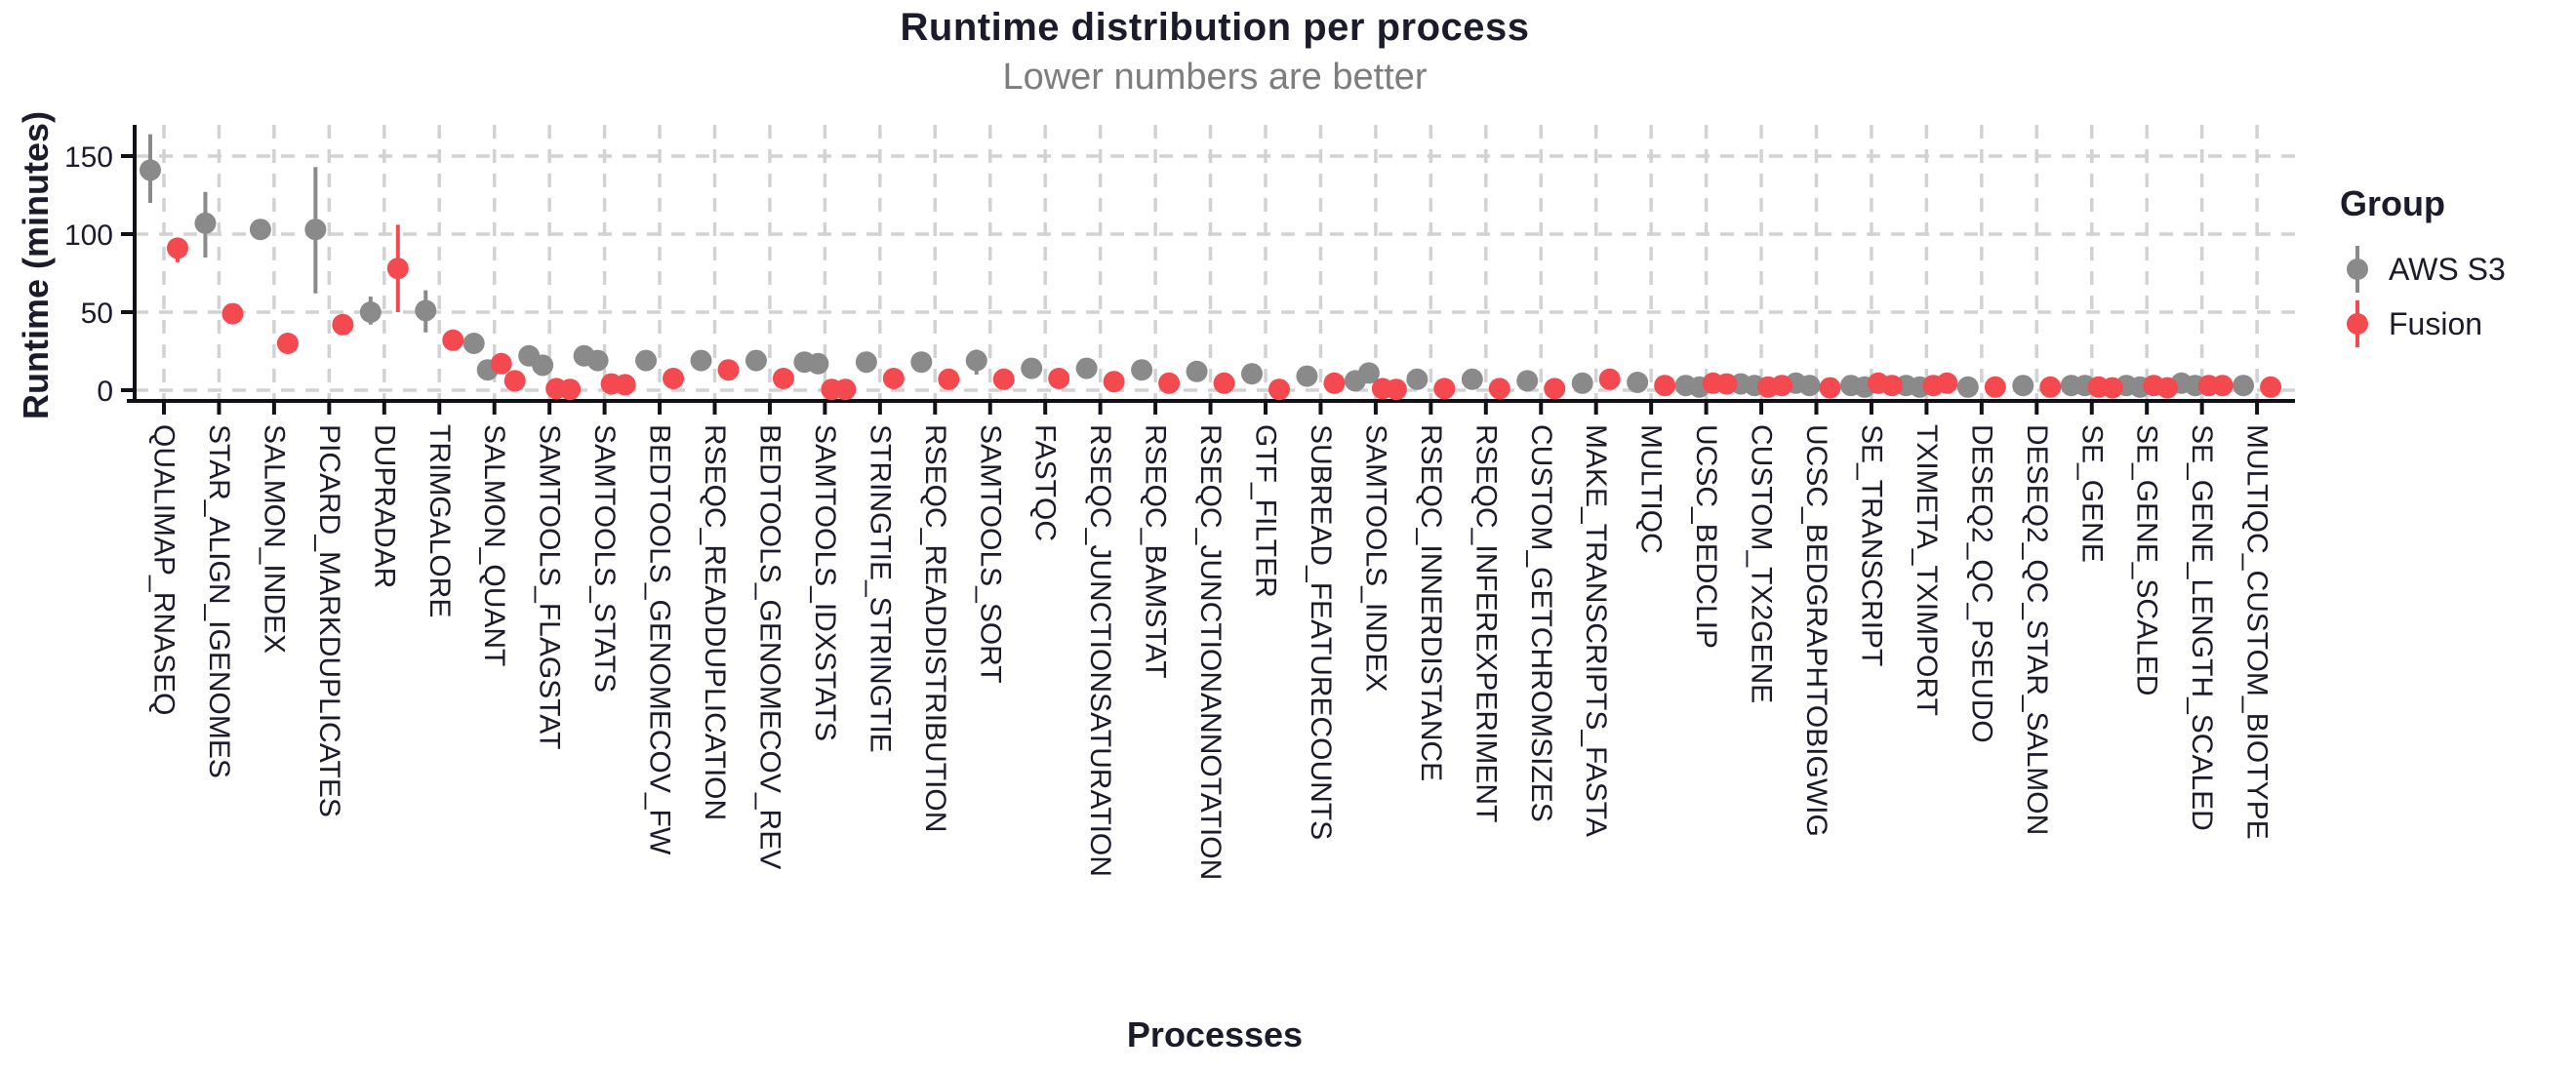 This screenshot has height=1073, width=2576. What do you see at coordinates (1210, 652) in the screenshot?
I see `x-category-label: RSEQC_JUNCTIONANNOTATION` at bounding box center [1210, 652].